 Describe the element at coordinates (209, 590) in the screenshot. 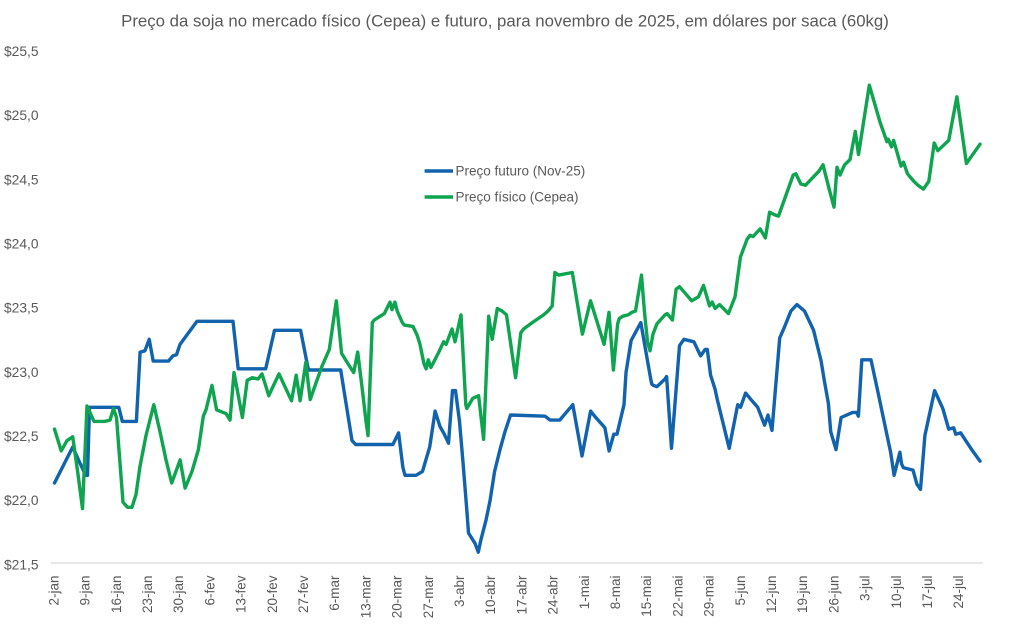

I see `svg-text: 6-fev` at that location.